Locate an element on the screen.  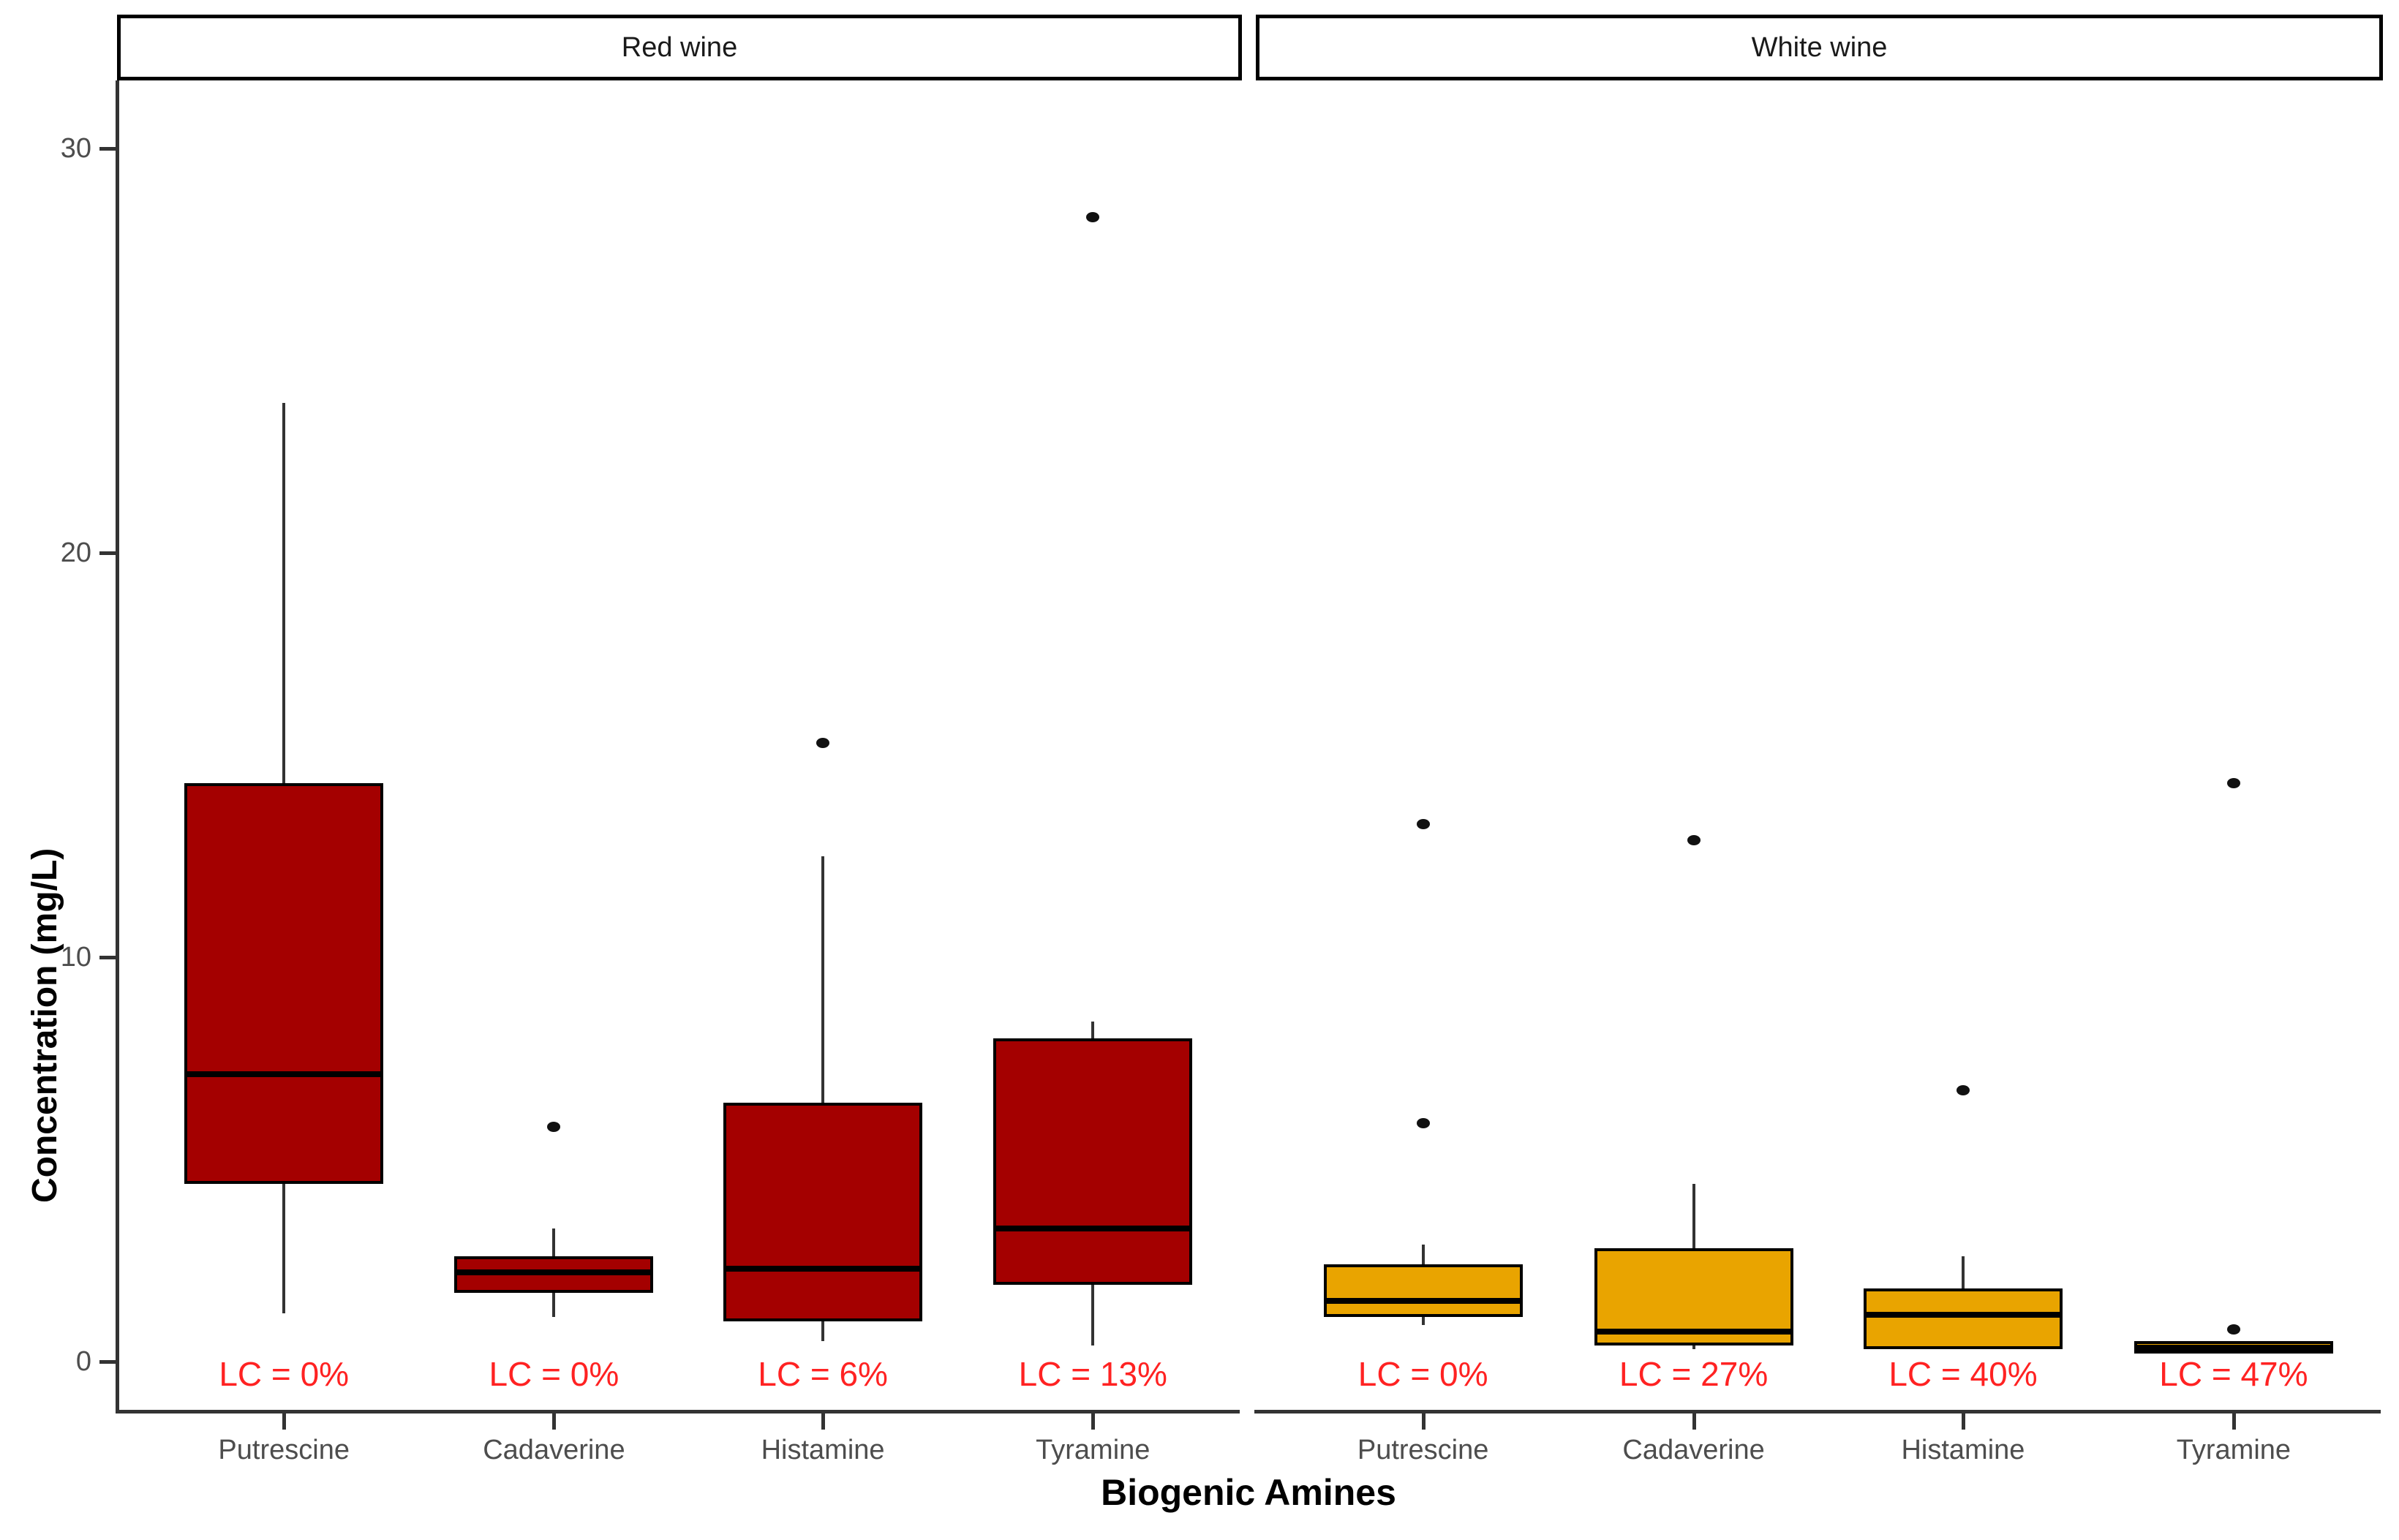
y-axis-line is located at coordinates (118, 745).